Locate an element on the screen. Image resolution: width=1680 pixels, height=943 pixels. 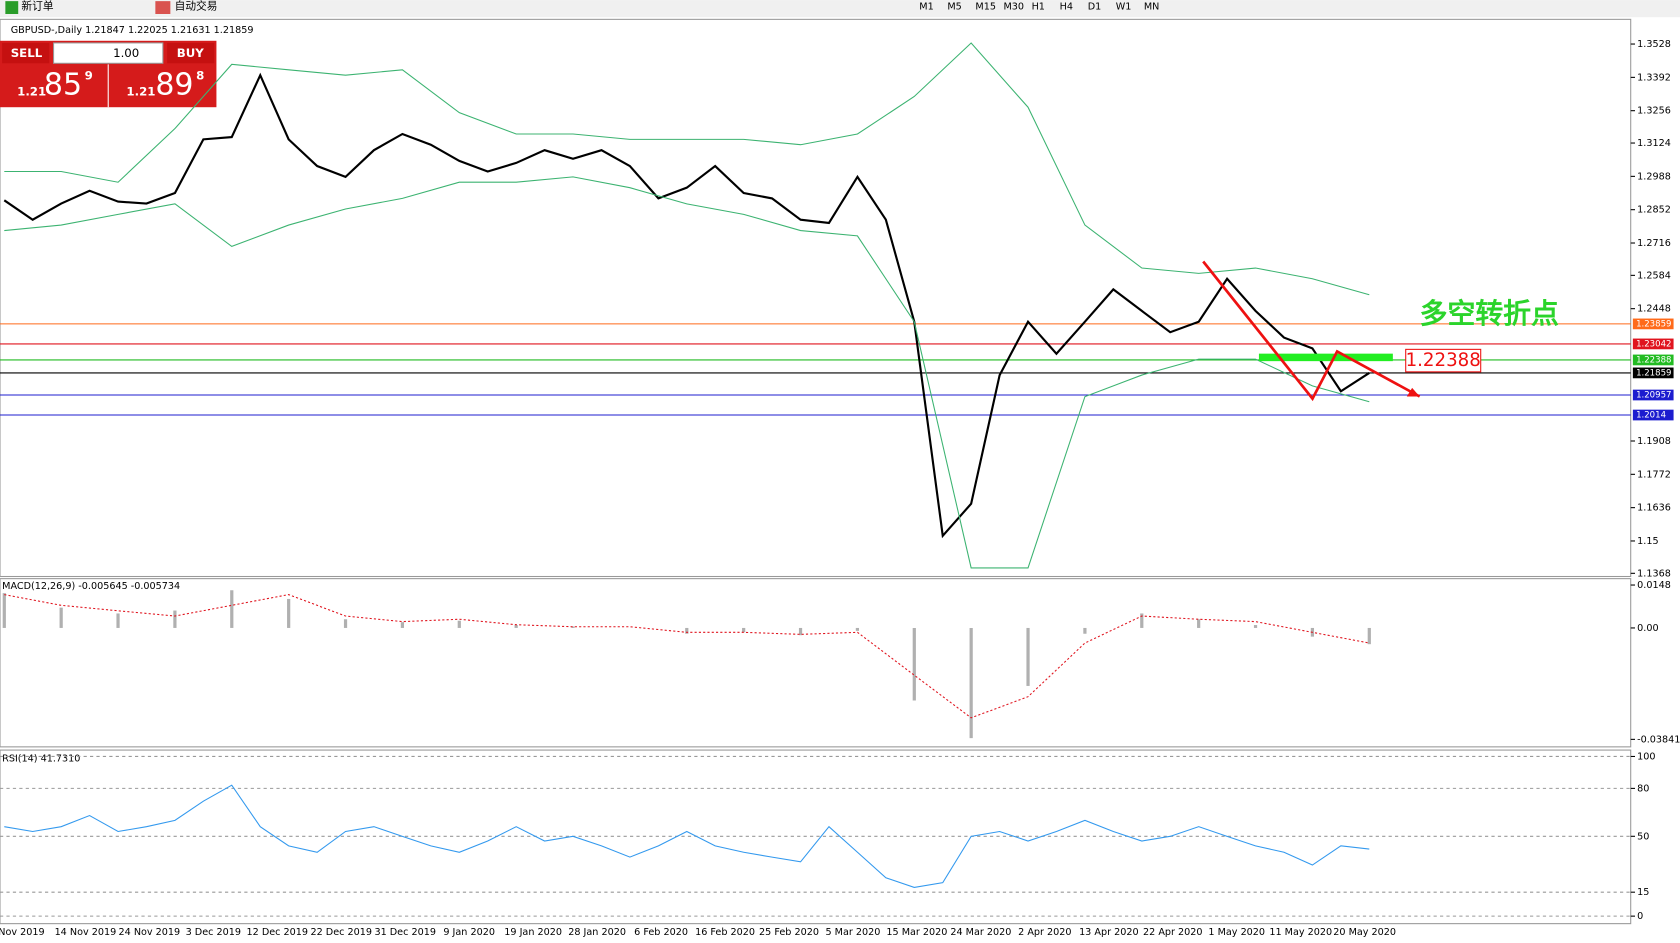
period-button: W1 is located at coordinates (1124, 6).